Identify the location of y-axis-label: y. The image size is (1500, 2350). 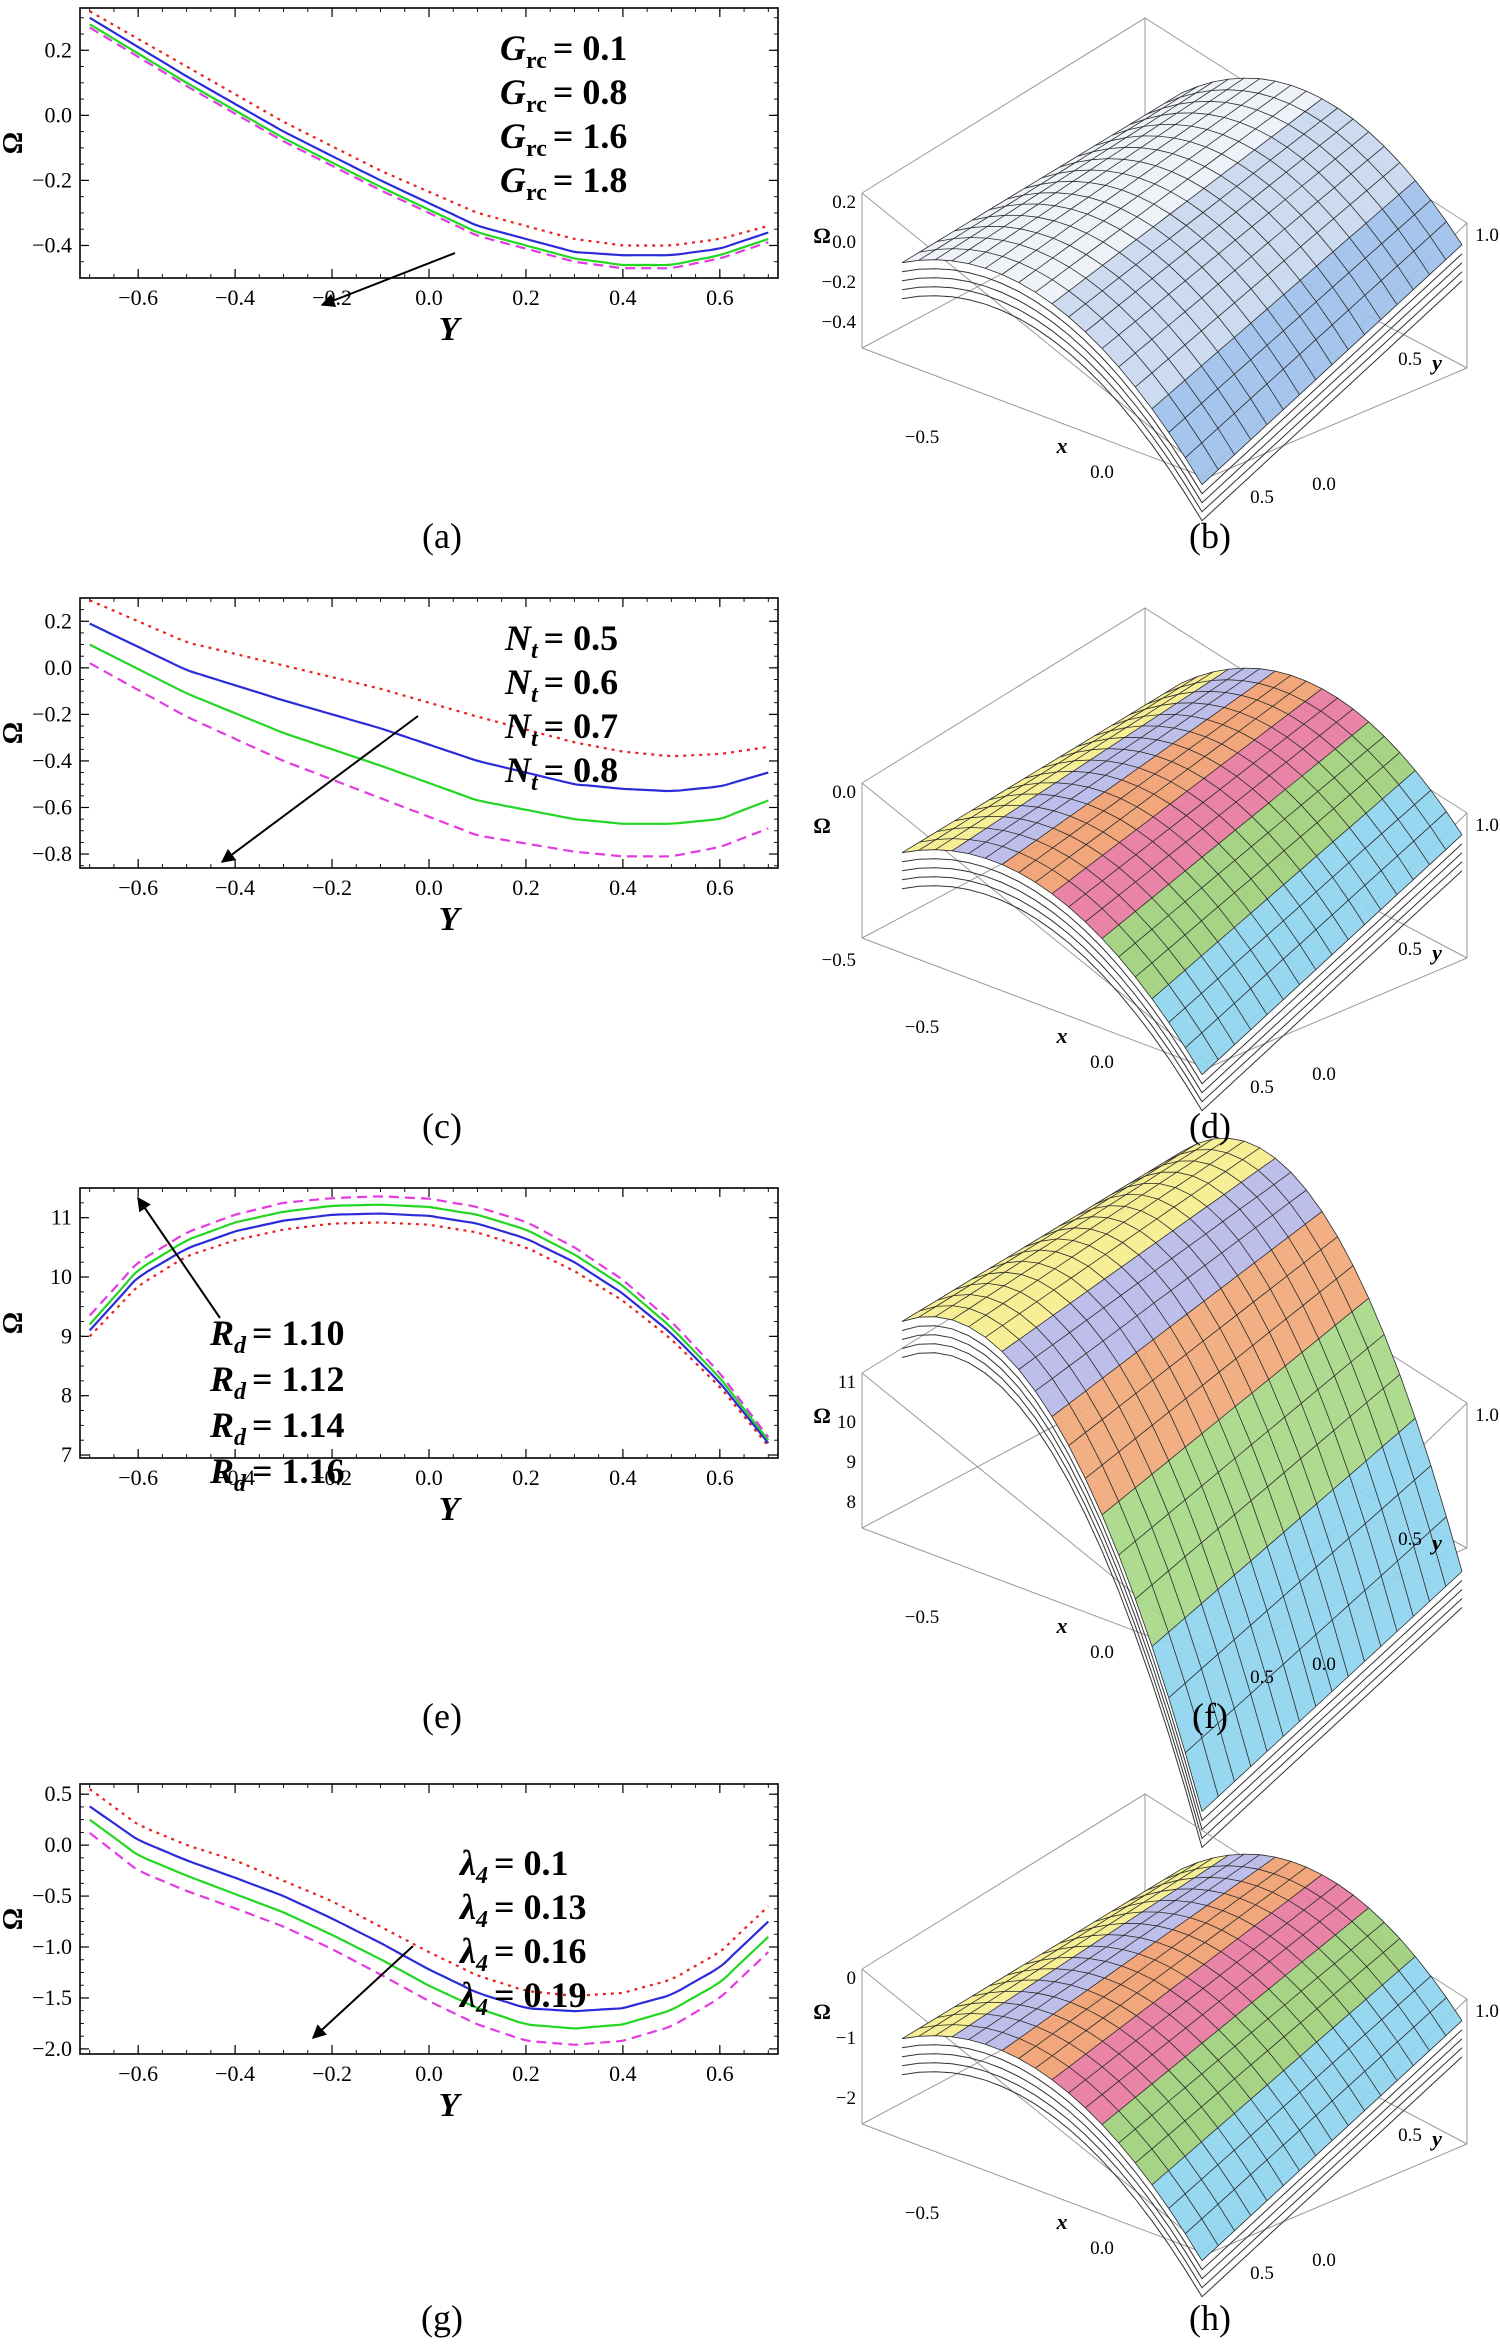
(1435, 1542).